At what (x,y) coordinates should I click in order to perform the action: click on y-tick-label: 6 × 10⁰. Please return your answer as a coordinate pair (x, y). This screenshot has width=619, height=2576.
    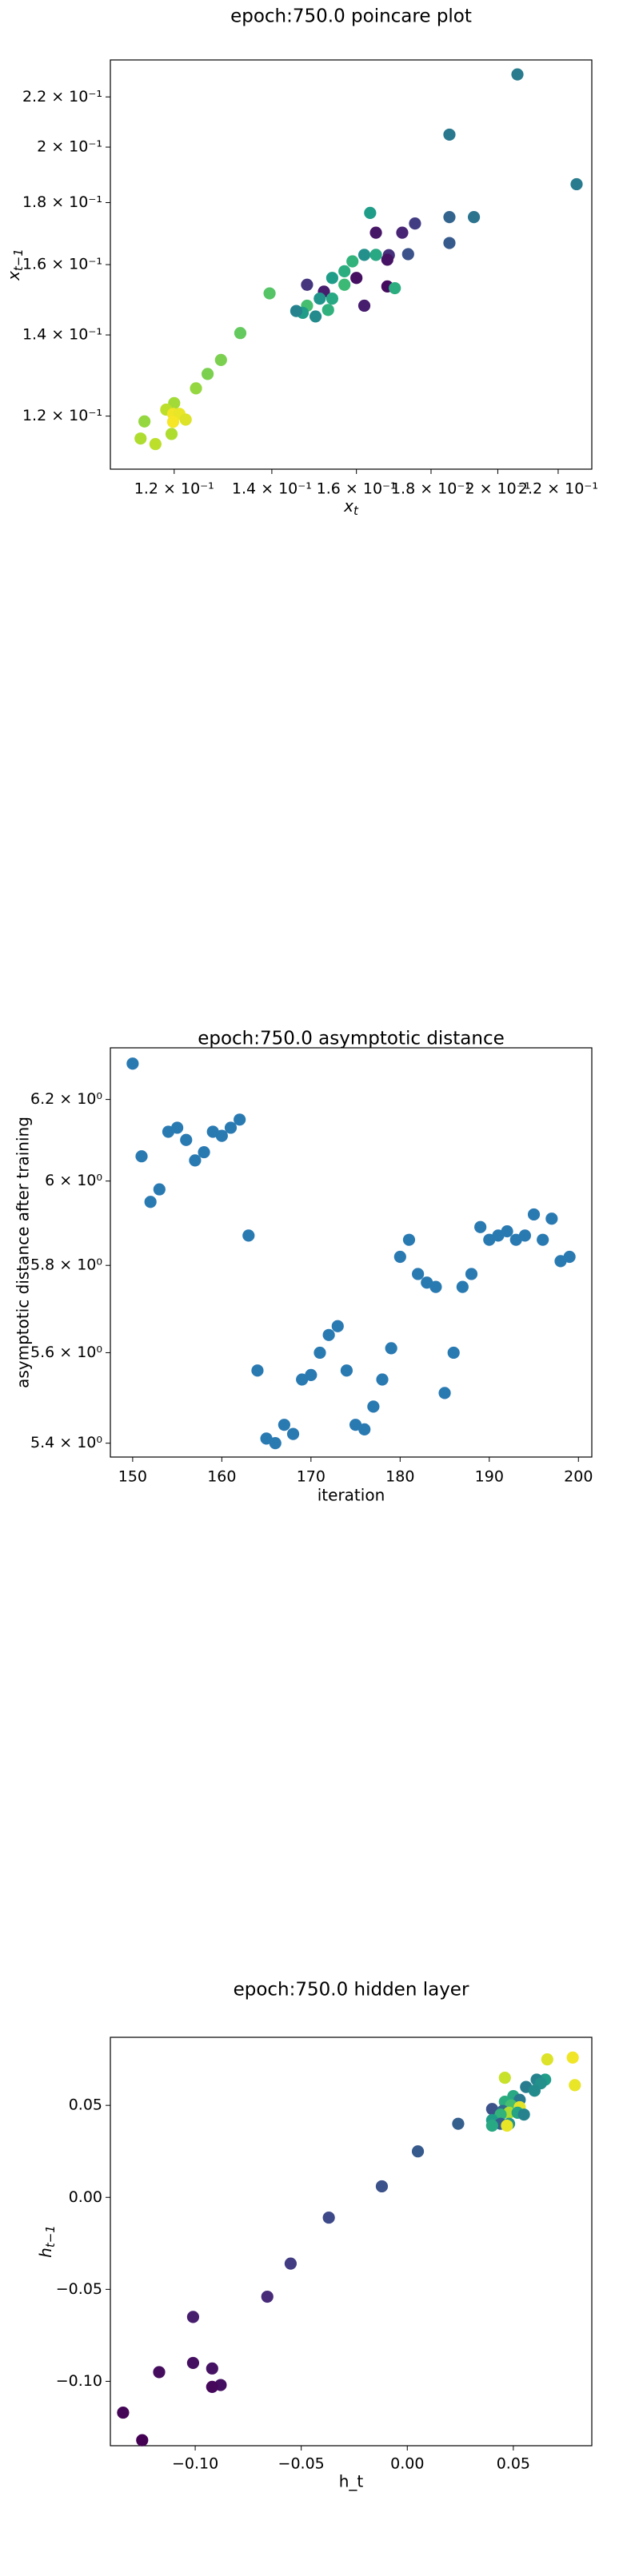
    Looking at the image, I should click on (73, 1180).